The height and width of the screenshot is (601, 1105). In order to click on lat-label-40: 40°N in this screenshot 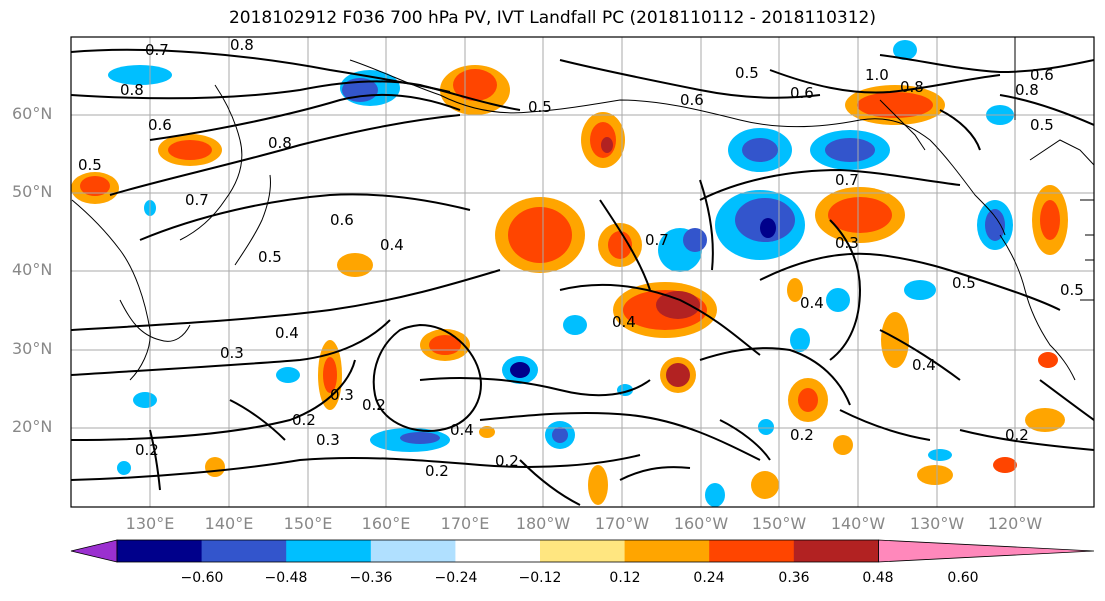, I will do `click(32, 269)`.